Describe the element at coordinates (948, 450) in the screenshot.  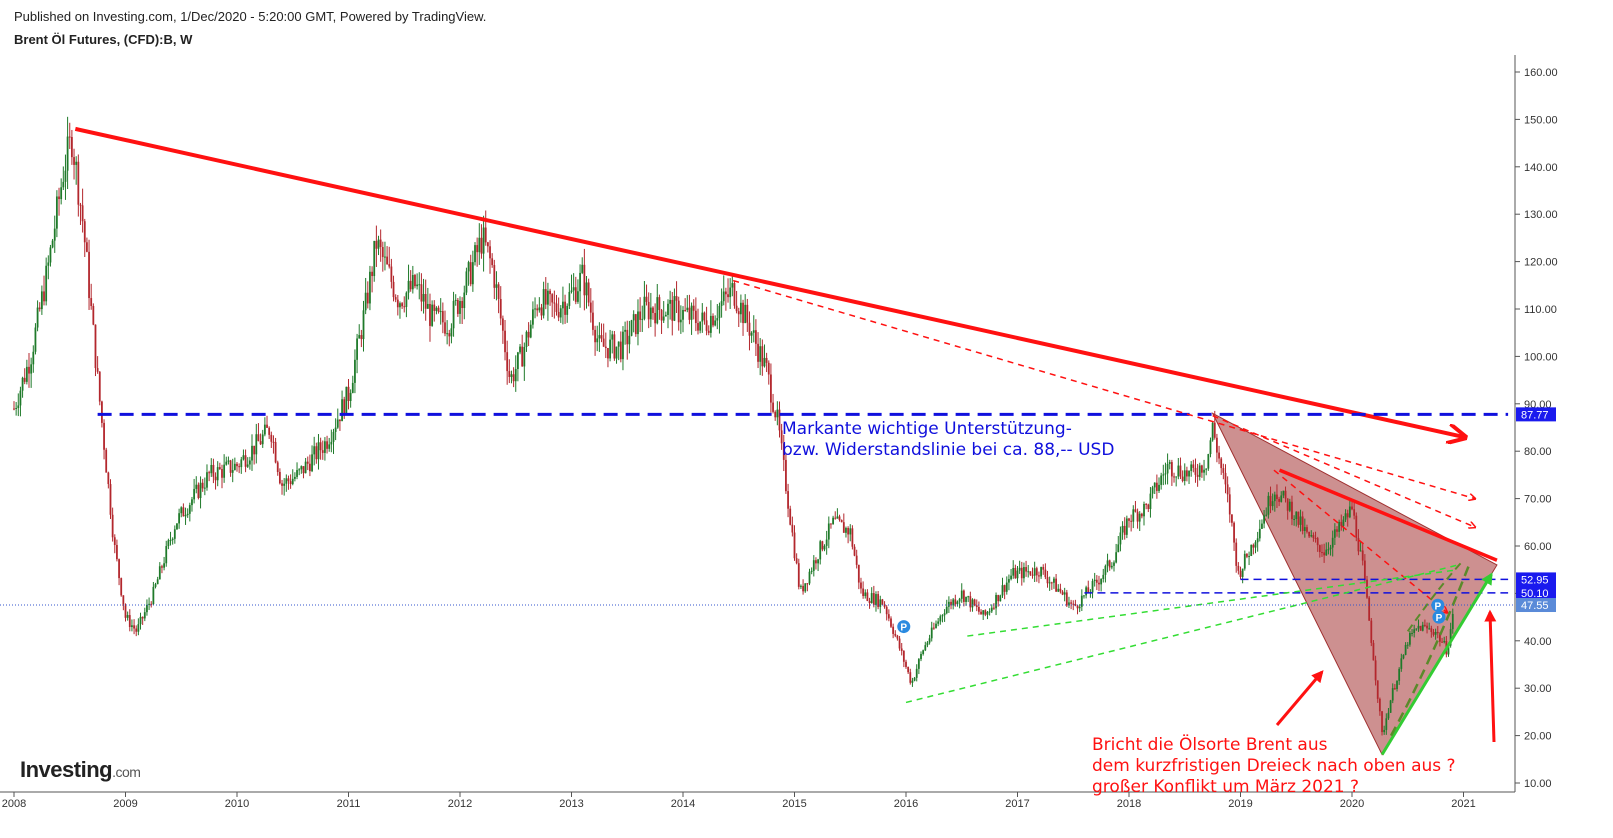
I see `support-annotation-line: bzw. Widerstandslinie bei ca. 88,-- USD` at that location.